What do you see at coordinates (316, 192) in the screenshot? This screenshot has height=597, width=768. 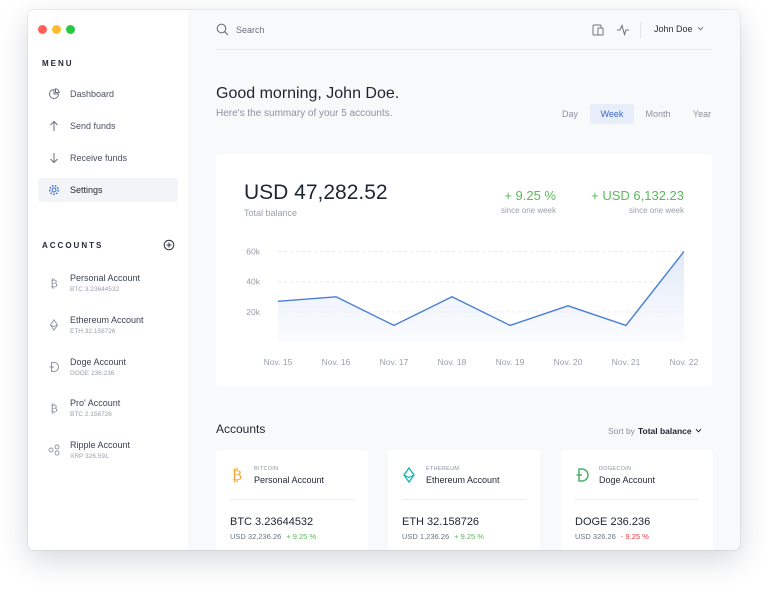 I see `total-balance: USD 47,282.52` at bounding box center [316, 192].